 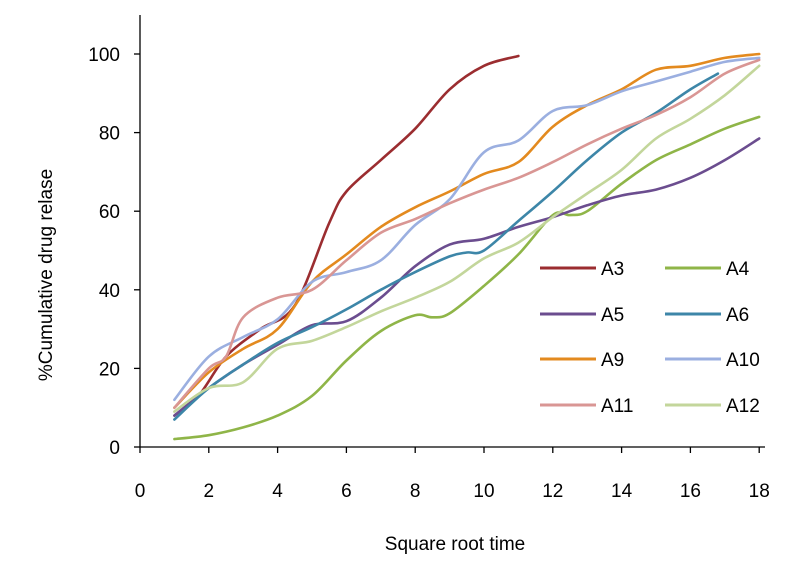 I want to click on legend-label: A6, so click(x=737, y=315).